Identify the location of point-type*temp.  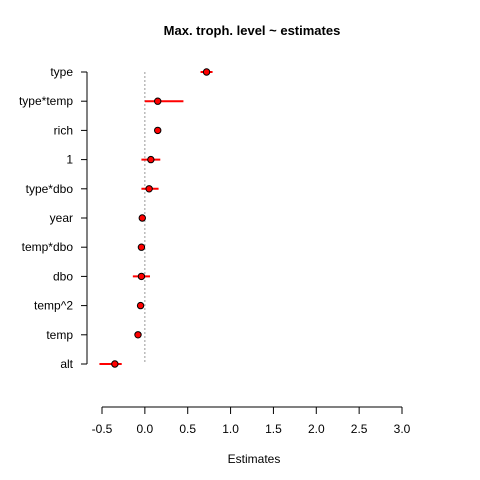
(158, 101).